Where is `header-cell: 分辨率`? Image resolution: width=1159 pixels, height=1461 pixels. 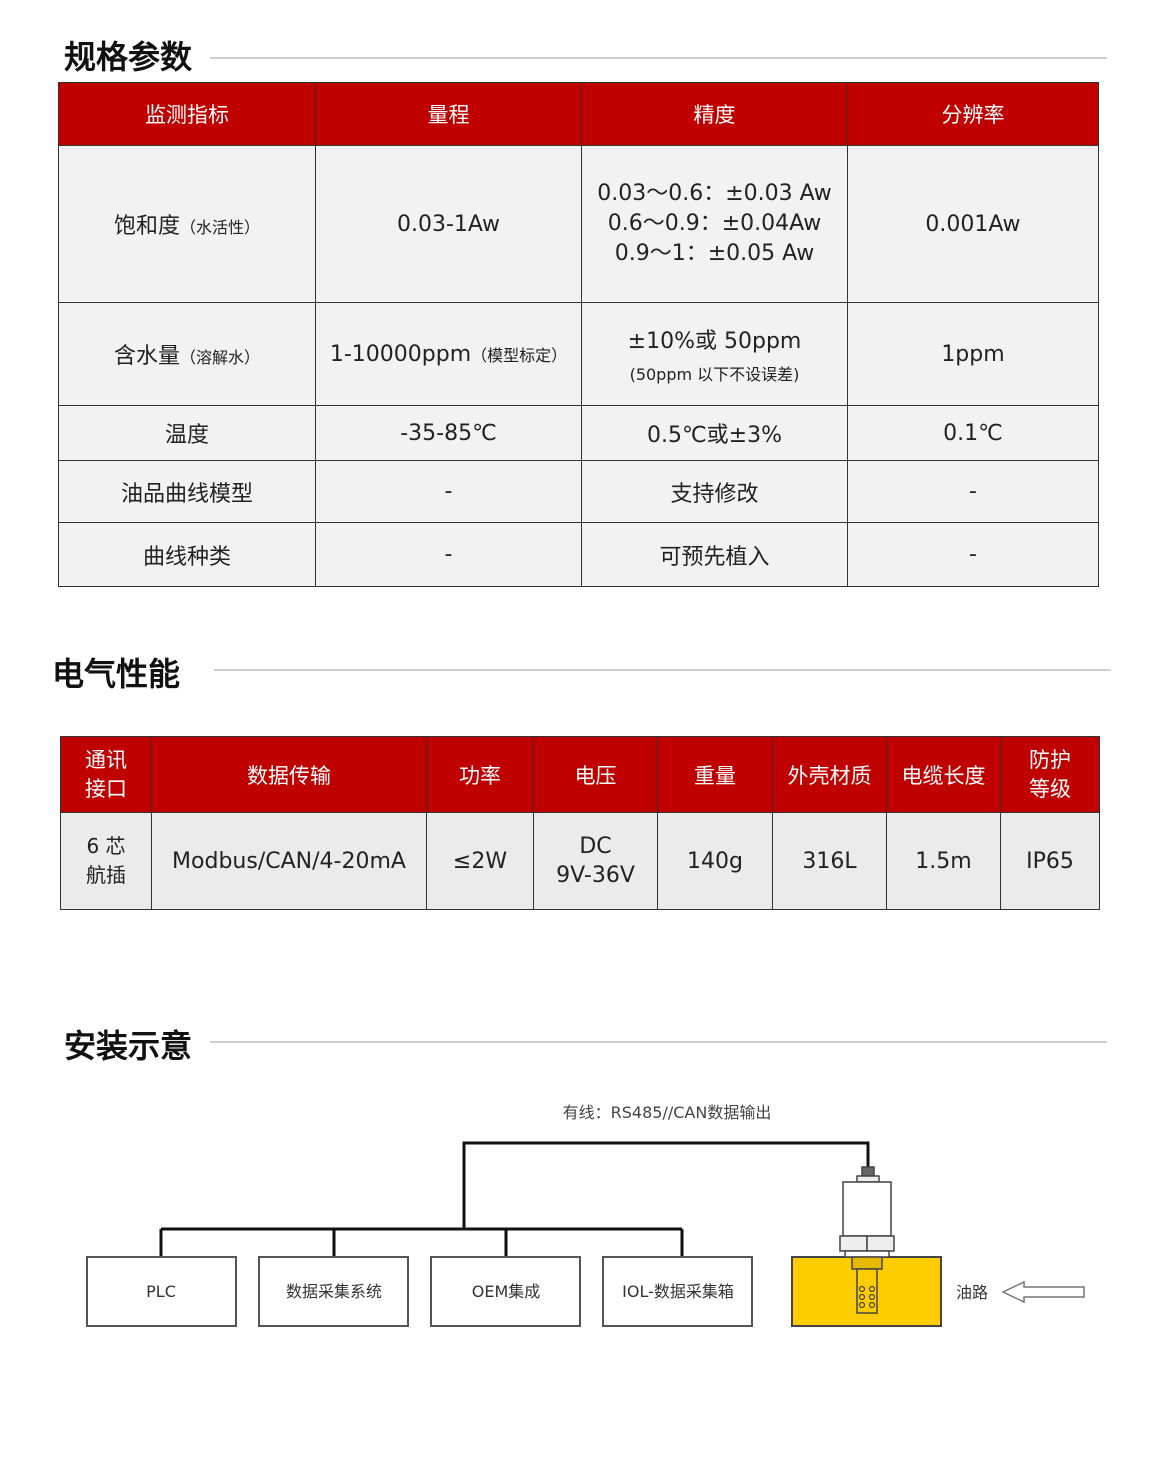 header-cell: 分辨率 is located at coordinates (973, 114).